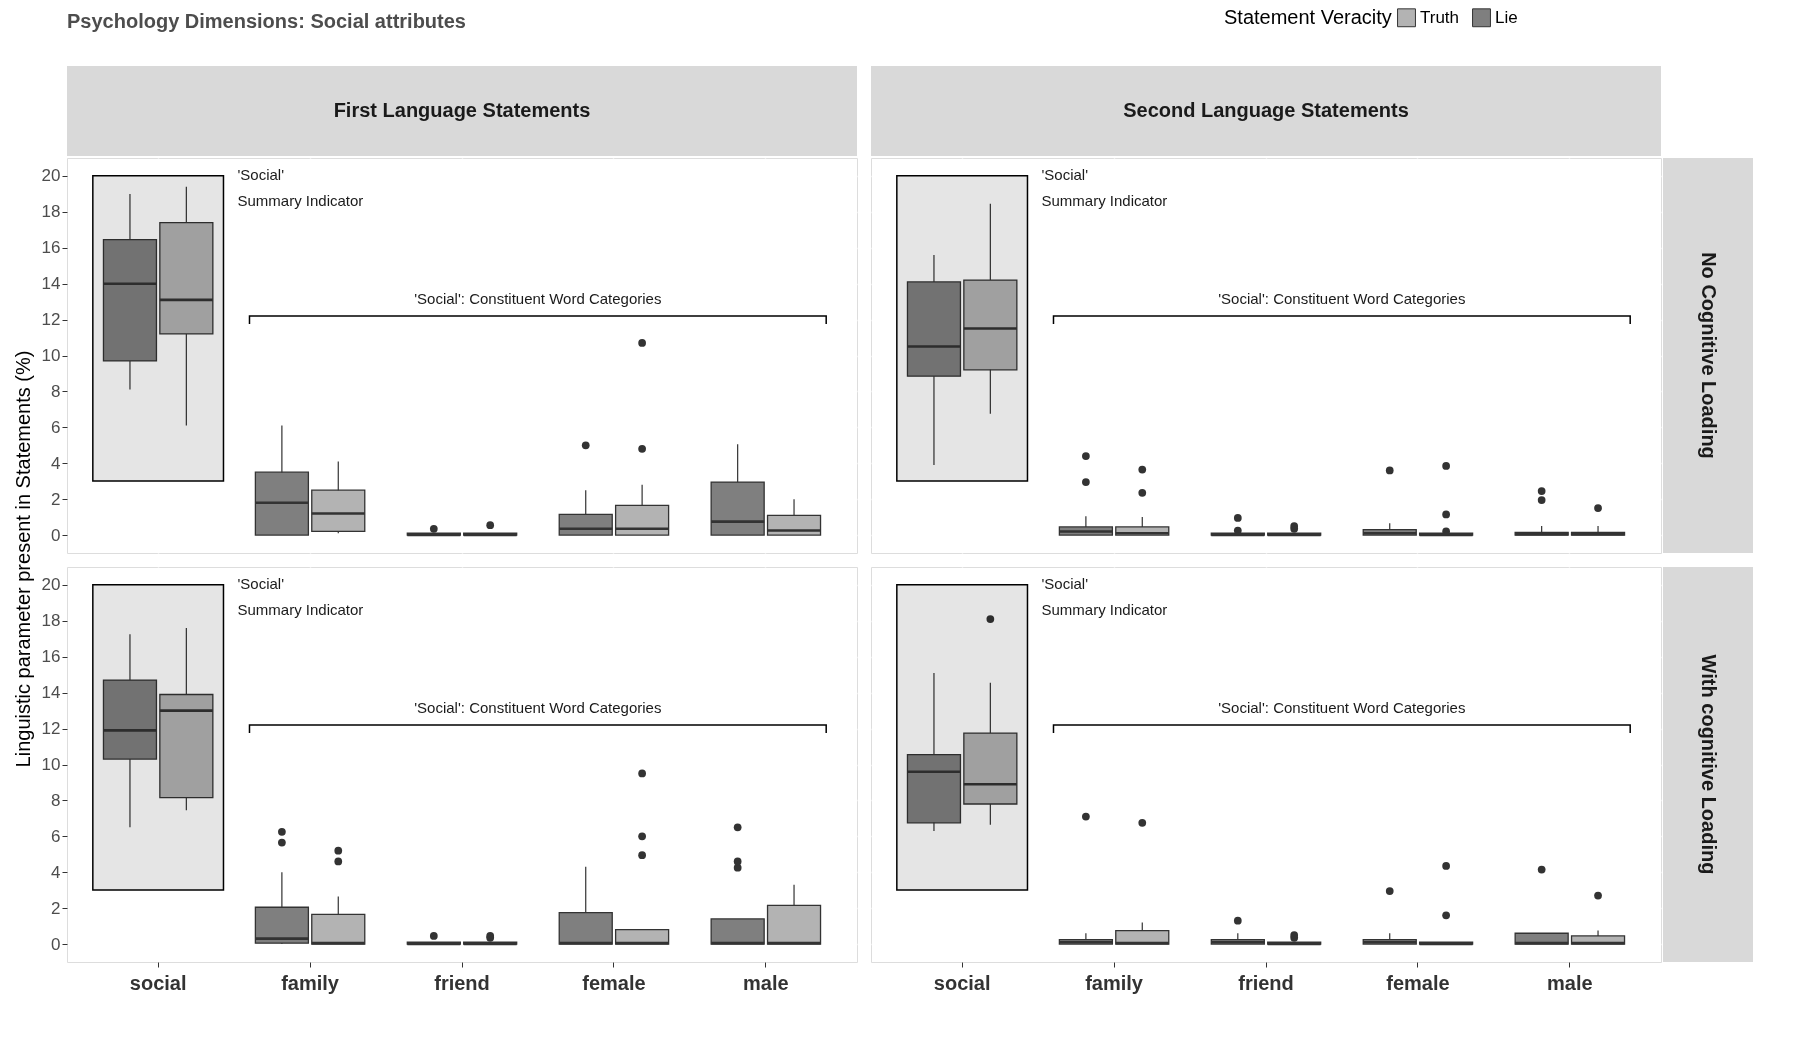 The height and width of the screenshot is (1040, 1805). What do you see at coordinates (1709, 355) in the screenshot?
I see `y2-axis-title: No Cognitive Loading` at bounding box center [1709, 355].